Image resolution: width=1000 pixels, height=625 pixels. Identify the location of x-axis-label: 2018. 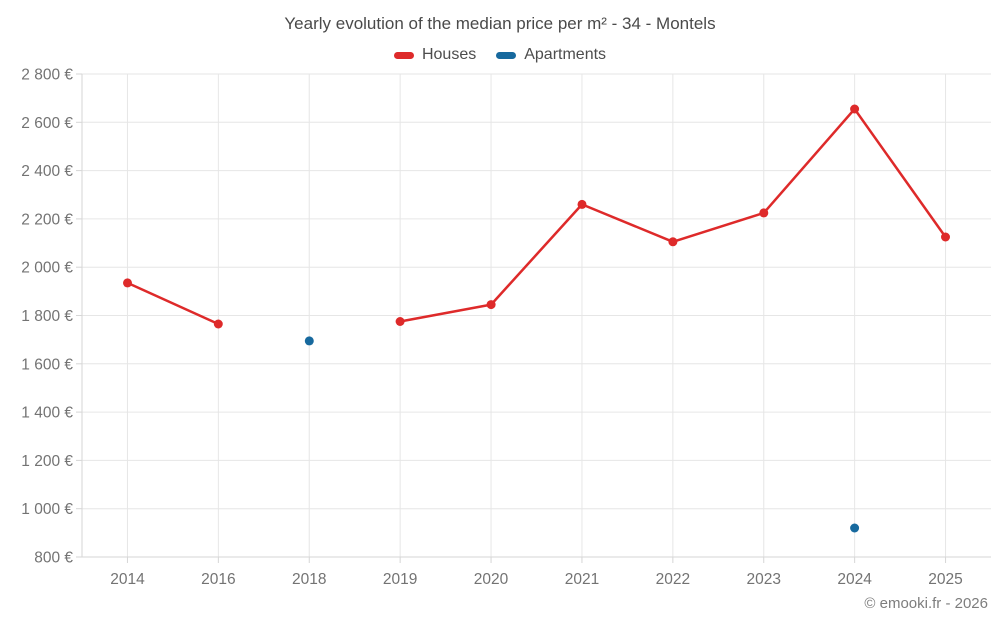
(309, 579).